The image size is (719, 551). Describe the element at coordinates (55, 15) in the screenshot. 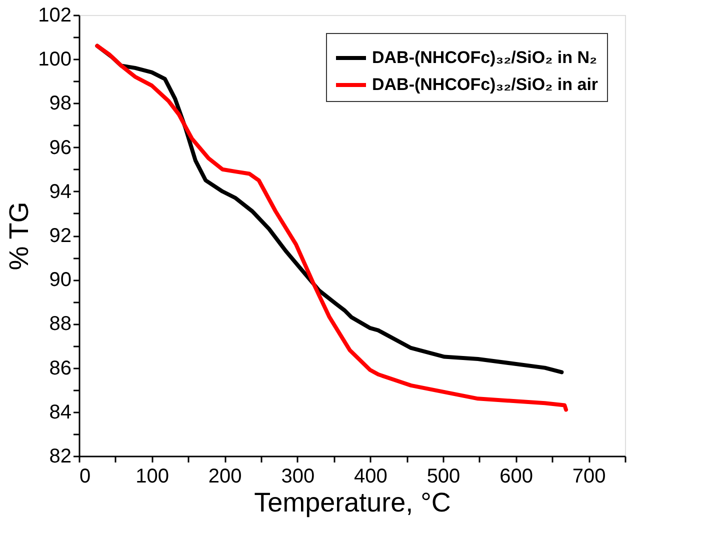

I see `y-tick-label: 102` at that location.